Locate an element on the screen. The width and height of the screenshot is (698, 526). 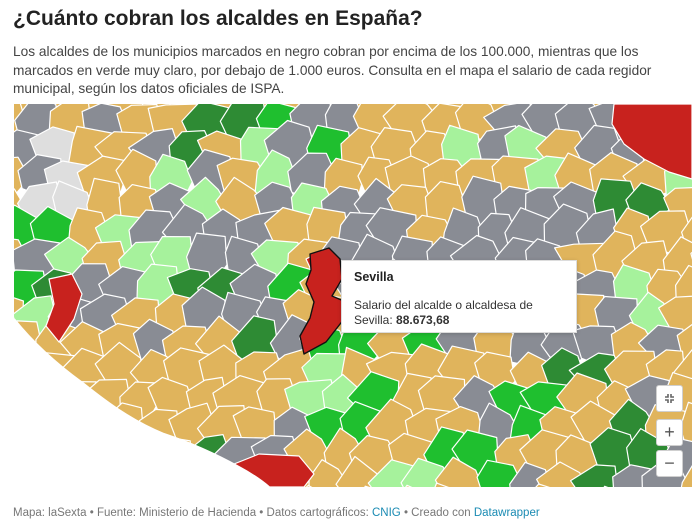
cnig-link: CNIG is located at coordinates (386, 513).